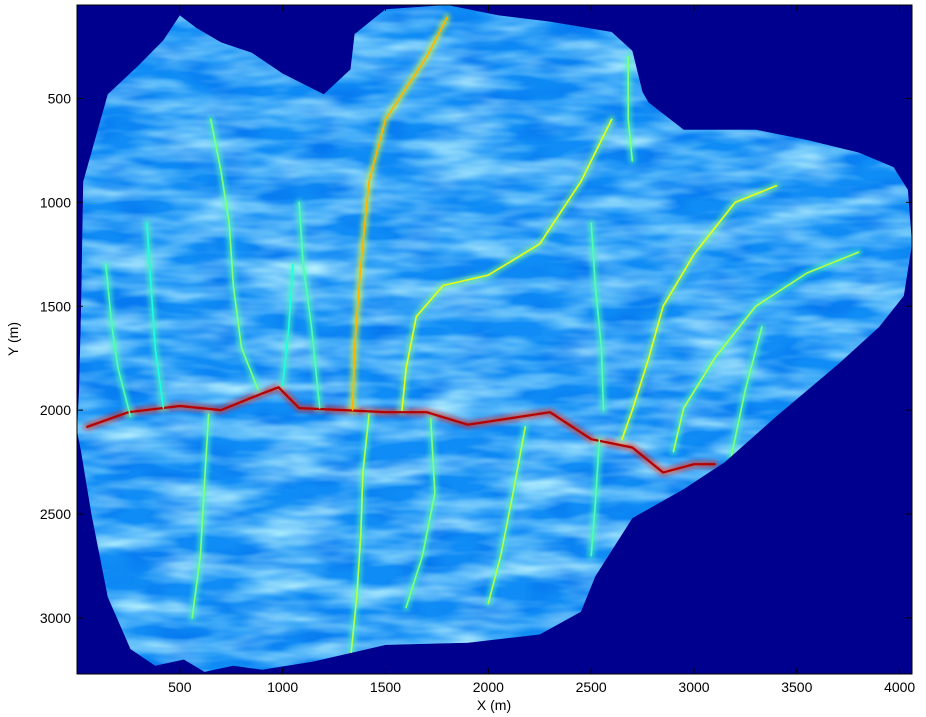 The width and height of the screenshot is (926, 717). Describe the element at coordinates (55, 306) in the screenshot. I see `y-tick-label-2: 1500` at that location.